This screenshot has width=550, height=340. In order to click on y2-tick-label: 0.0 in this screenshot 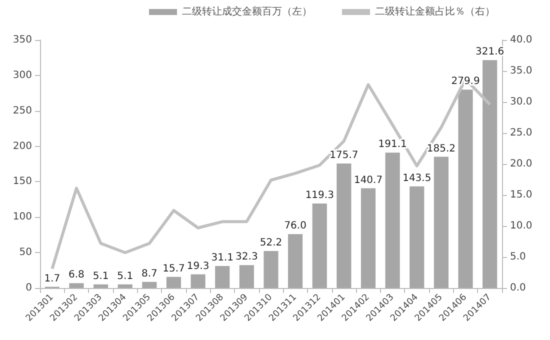, I will do `click(518, 288)`.